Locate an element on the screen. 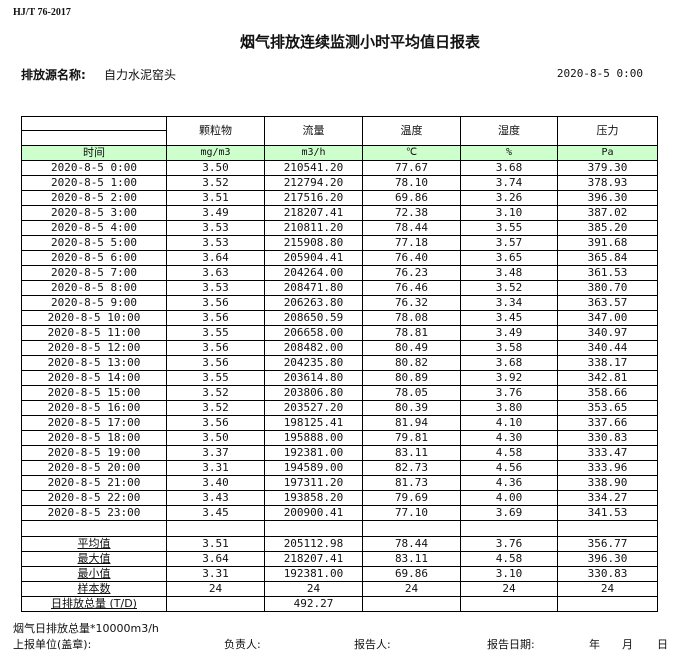  row-label: 2020-8-5 4:00 is located at coordinates (94, 228).